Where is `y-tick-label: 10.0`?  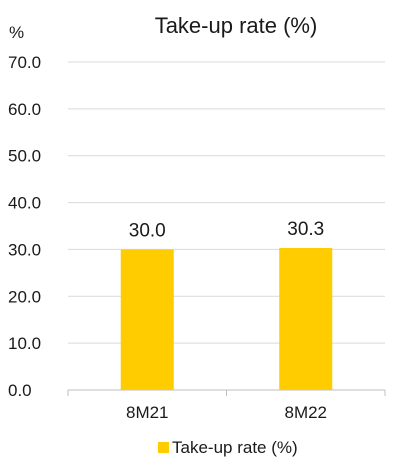 y-tick-label: 10.0 is located at coordinates (24, 343).